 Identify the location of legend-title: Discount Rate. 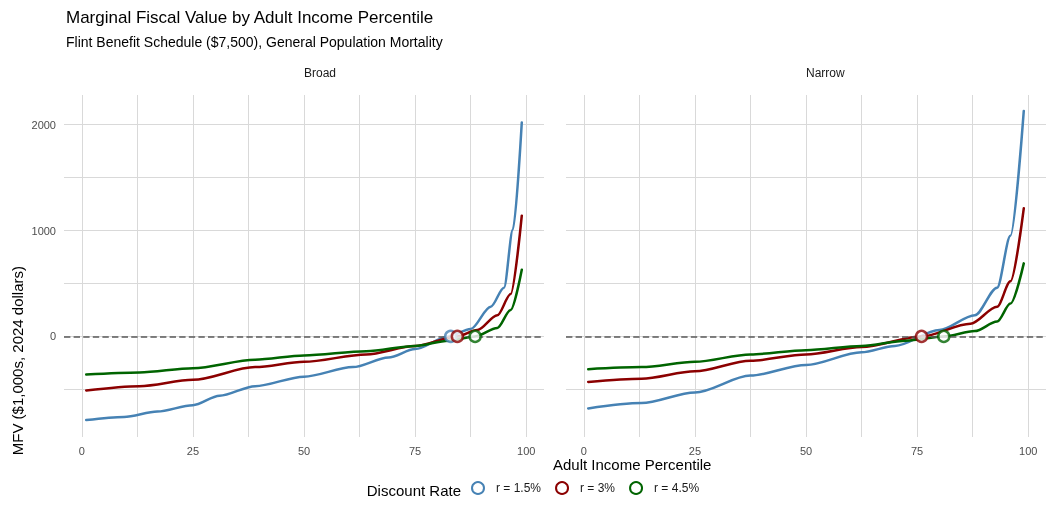
(413, 490).